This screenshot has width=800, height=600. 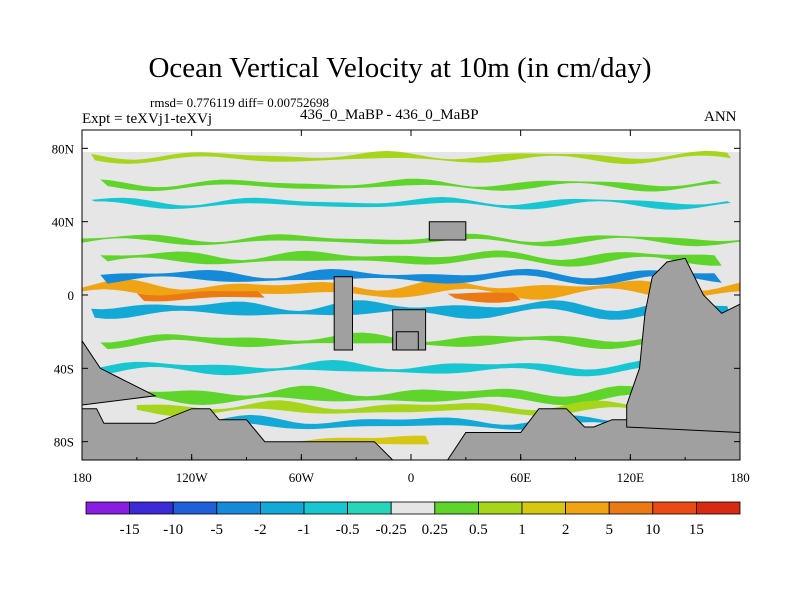 I want to click on colorbar-label: 5, so click(x=609, y=530).